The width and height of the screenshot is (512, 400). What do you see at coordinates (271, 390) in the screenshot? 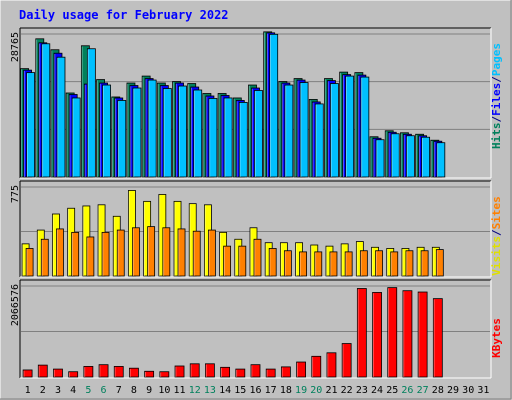
I see `x-tick-label: 17` at bounding box center [271, 390].